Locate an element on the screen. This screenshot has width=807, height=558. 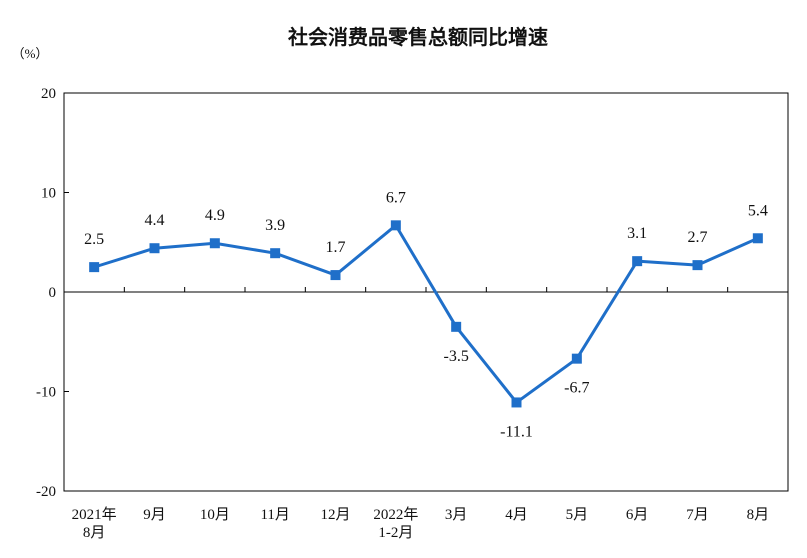
data-label: -11.1 is located at coordinates (516, 431).